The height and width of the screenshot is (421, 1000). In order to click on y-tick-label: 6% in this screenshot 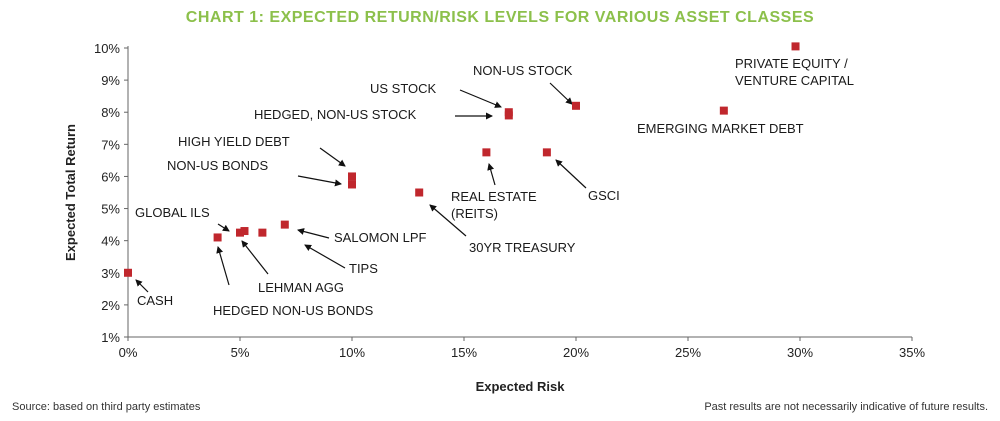, I will do `click(110, 176)`.